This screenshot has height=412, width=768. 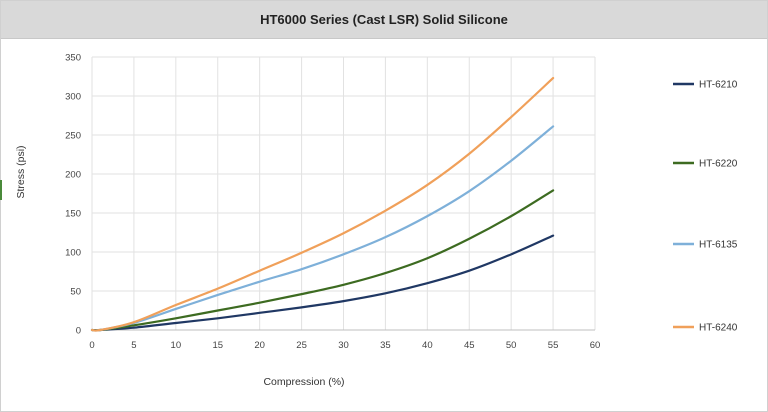 What do you see at coordinates (718, 85) in the screenshot?
I see `legend-label-ht-6210: HT-6210` at bounding box center [718, 85].